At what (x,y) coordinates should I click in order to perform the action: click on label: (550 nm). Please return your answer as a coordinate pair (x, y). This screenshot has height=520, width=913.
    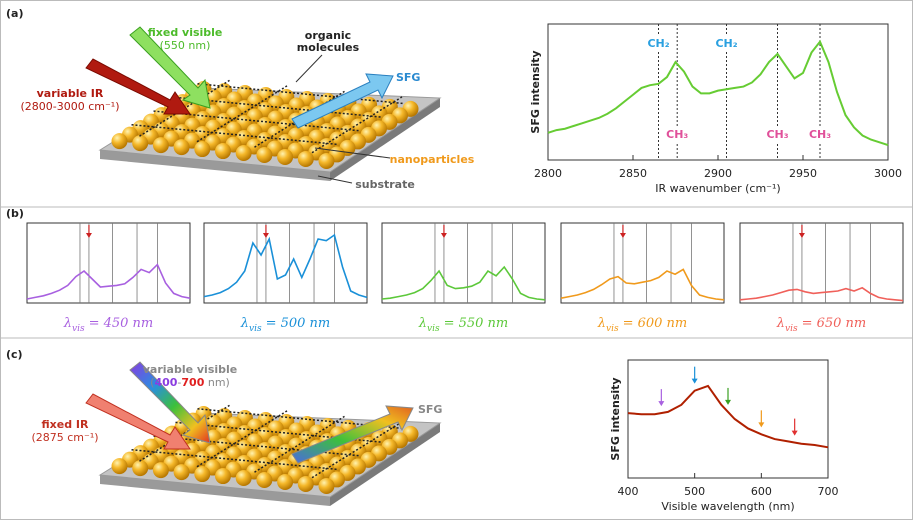
    Looking at the image, I should click on (185, 45).